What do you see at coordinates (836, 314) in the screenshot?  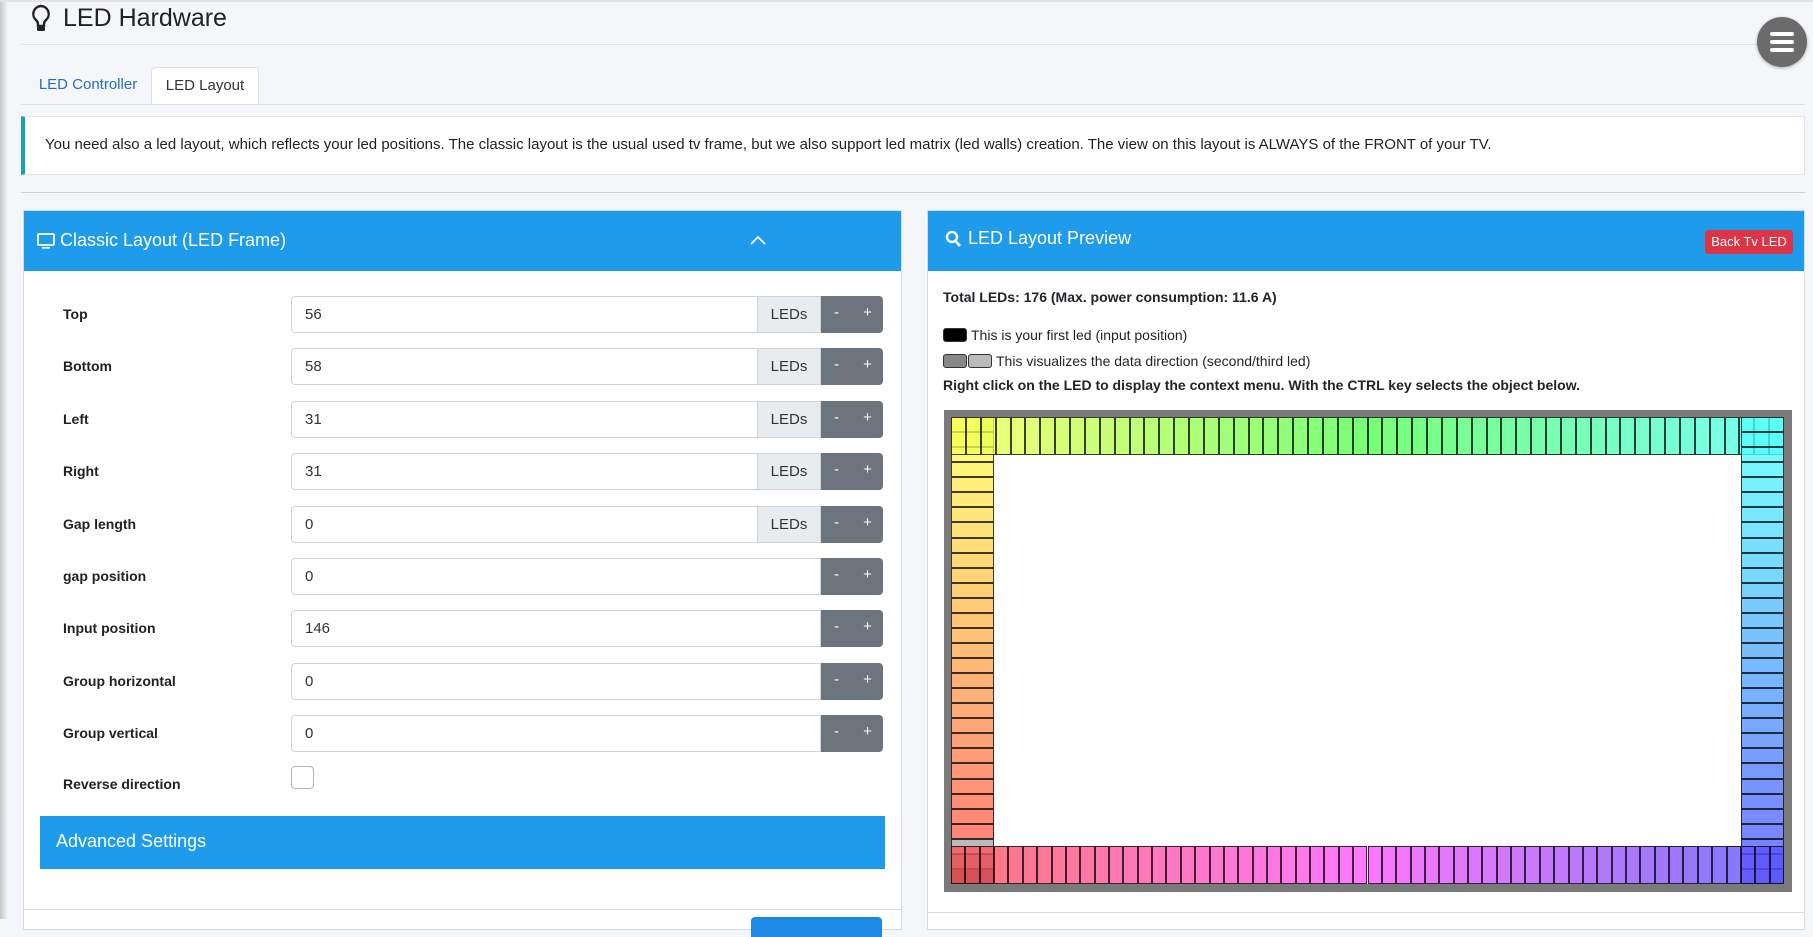 I see `top-decrement-button: -` at bounding box center [836, 314].